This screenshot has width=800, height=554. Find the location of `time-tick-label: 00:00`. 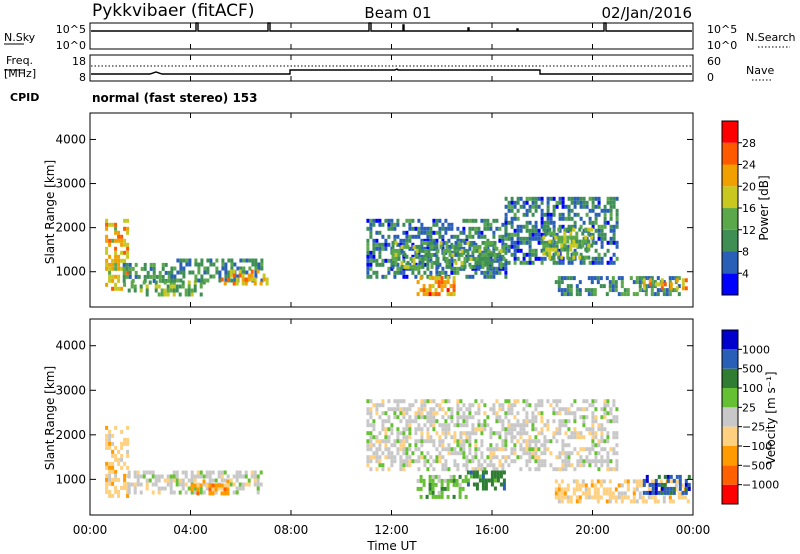

time-tick-label: 00:00 is located at coordinates (693, 530).